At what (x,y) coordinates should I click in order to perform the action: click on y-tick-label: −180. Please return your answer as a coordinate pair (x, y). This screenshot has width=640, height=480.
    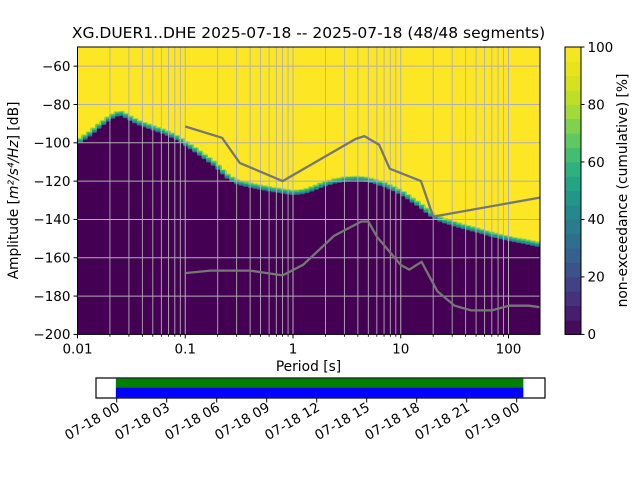
    Looking at the image, I should click on (51, 297).